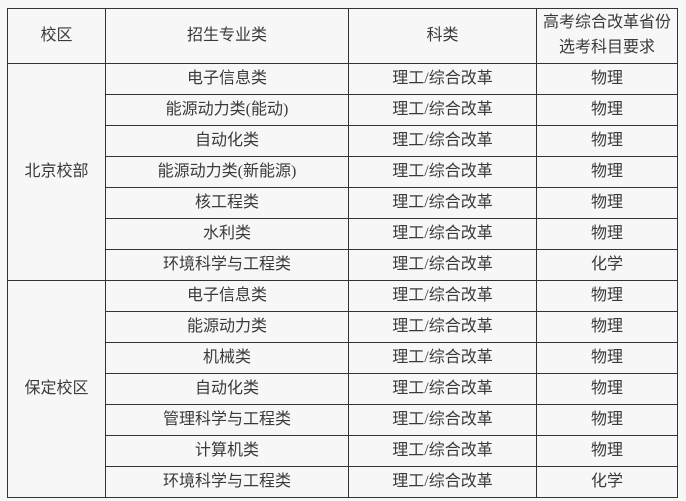 This screenshot has height=501, width=686. I want to click on campus-cell: 北京校部, so click(56, 172).